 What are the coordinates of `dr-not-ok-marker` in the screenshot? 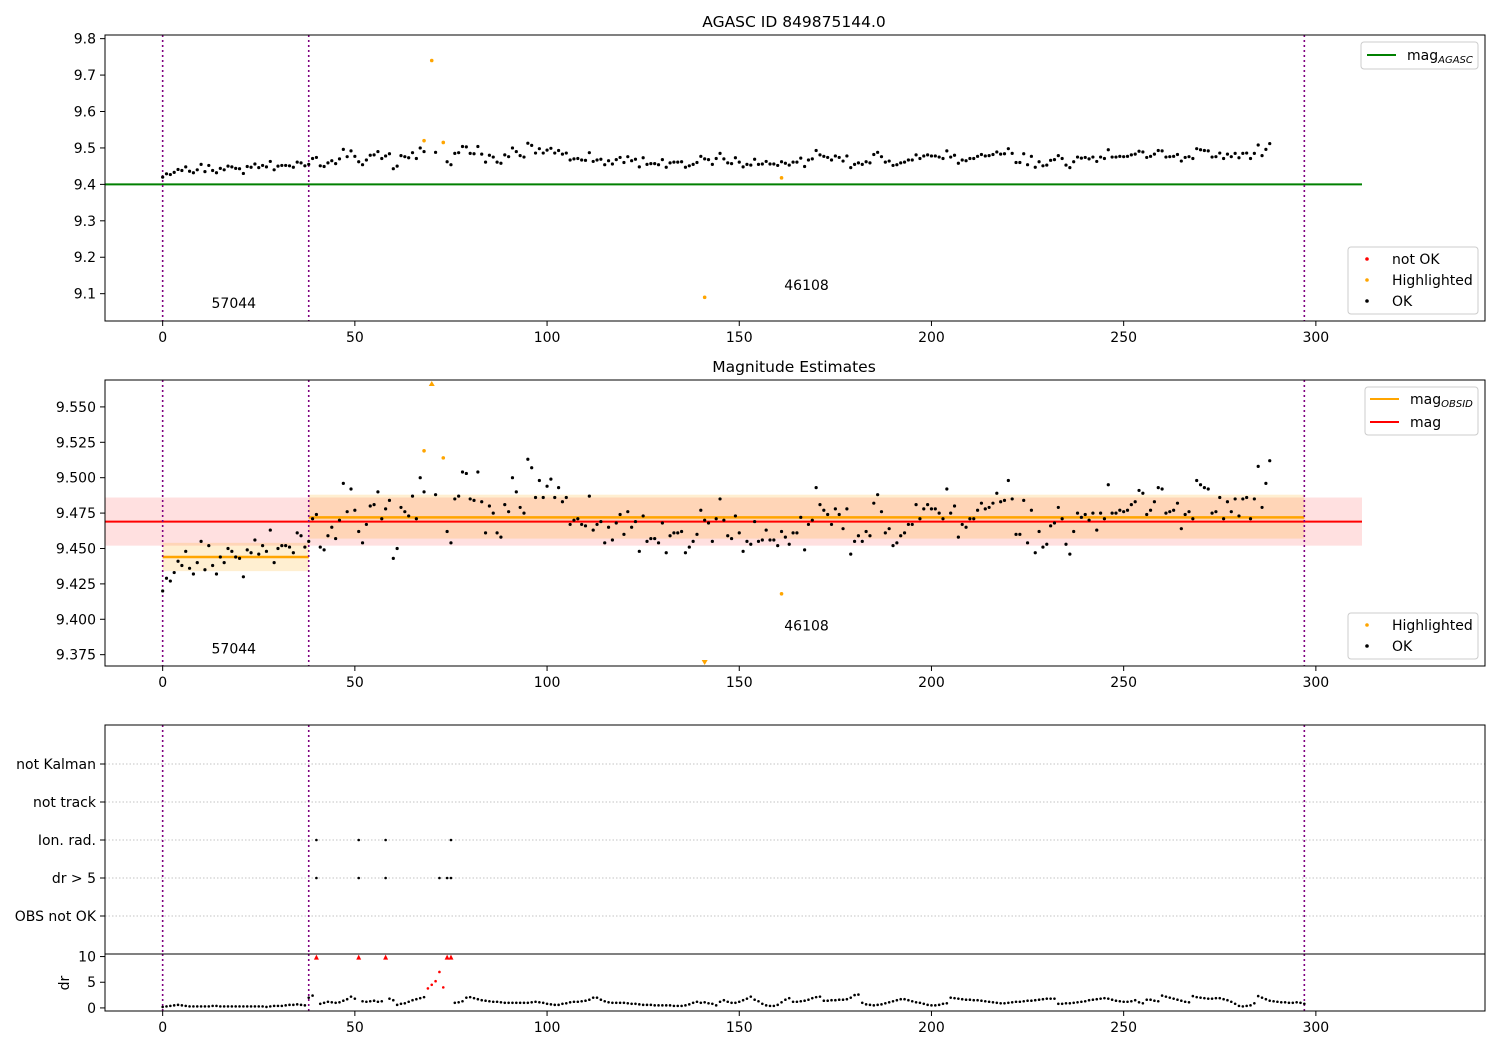 It's located at (359, 957).